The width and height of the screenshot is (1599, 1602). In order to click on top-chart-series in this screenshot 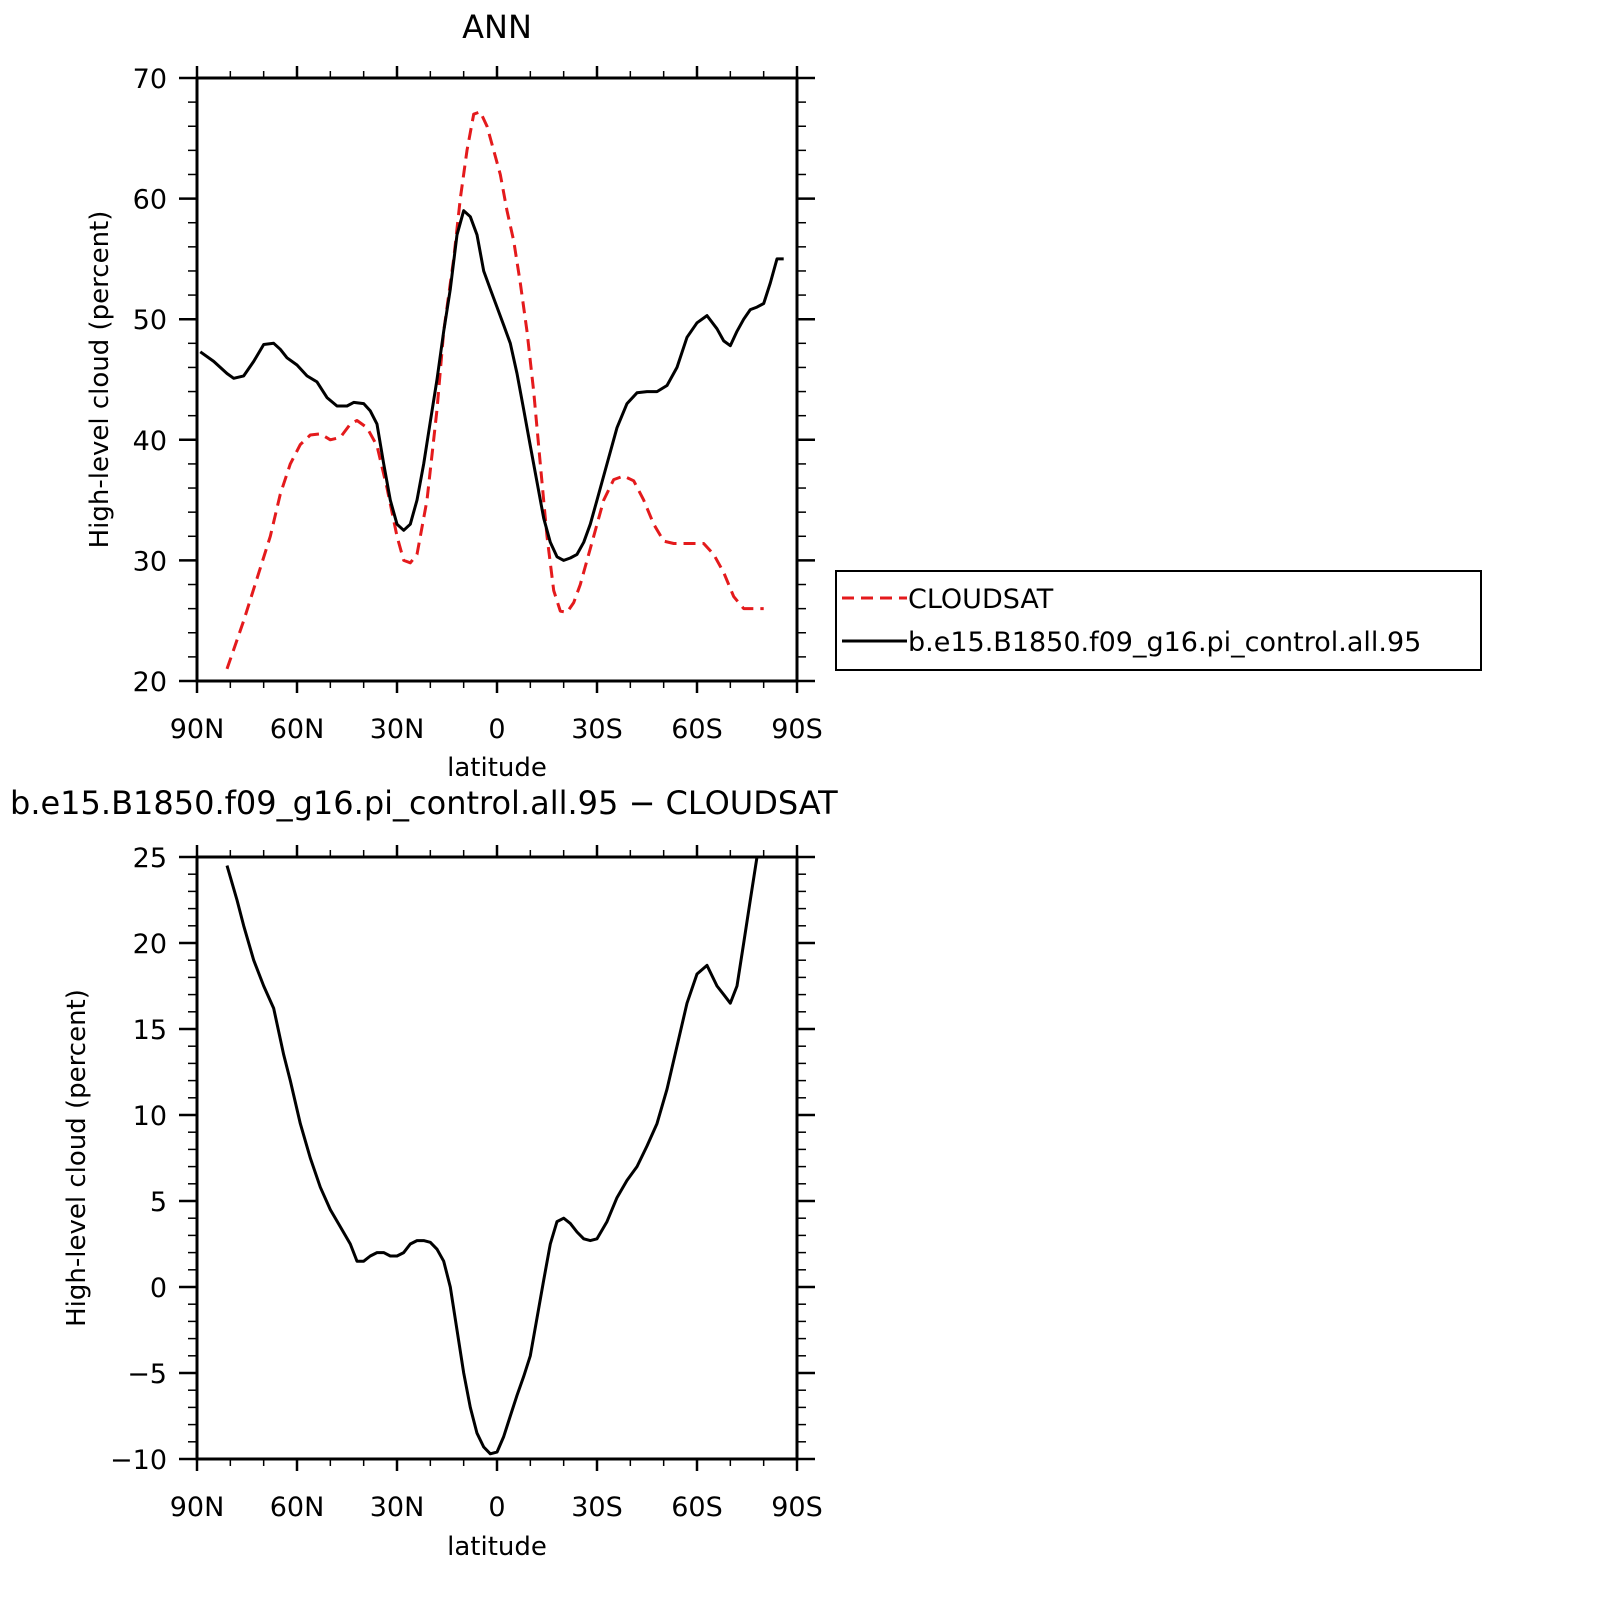, I will do `click(491, 390)`.